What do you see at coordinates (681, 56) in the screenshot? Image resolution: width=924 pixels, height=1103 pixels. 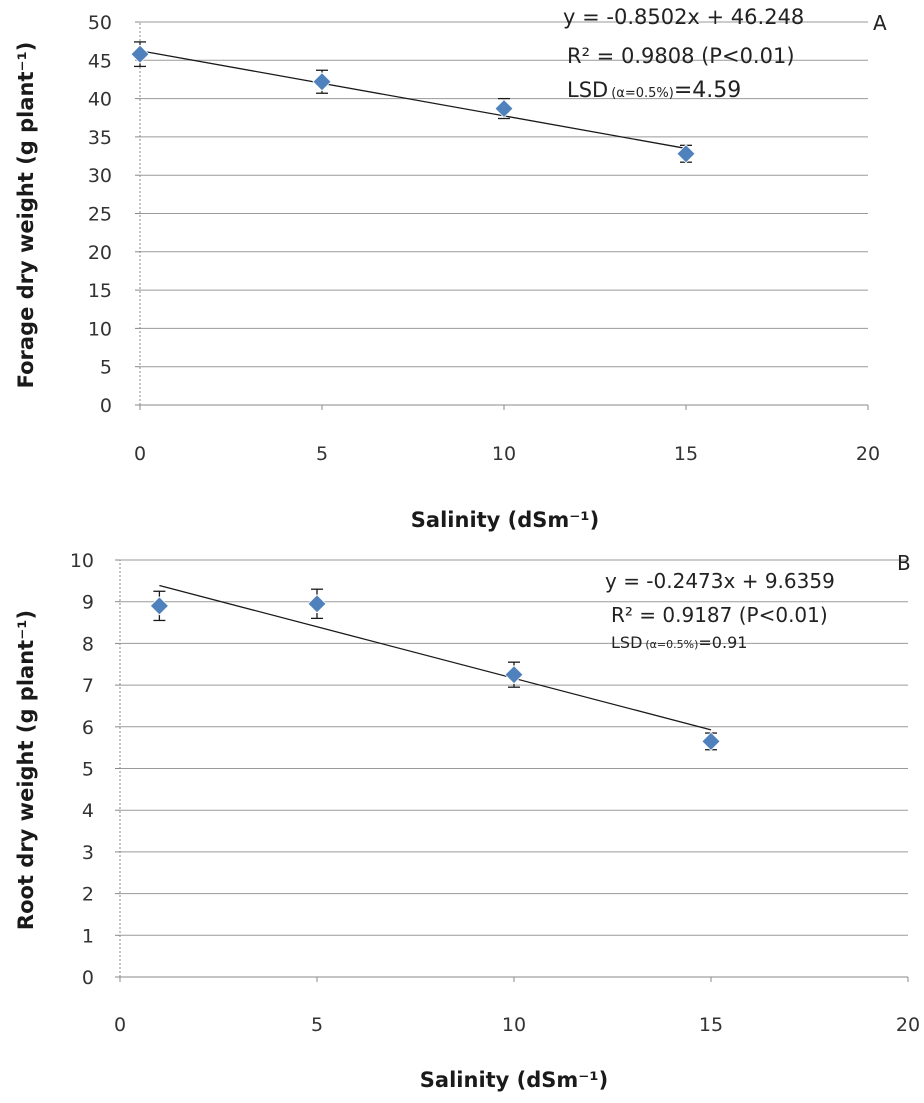 I see `panel-a-r-squared: R² = 0.9808 (P<0.01)` at bounding box center [681, 56].